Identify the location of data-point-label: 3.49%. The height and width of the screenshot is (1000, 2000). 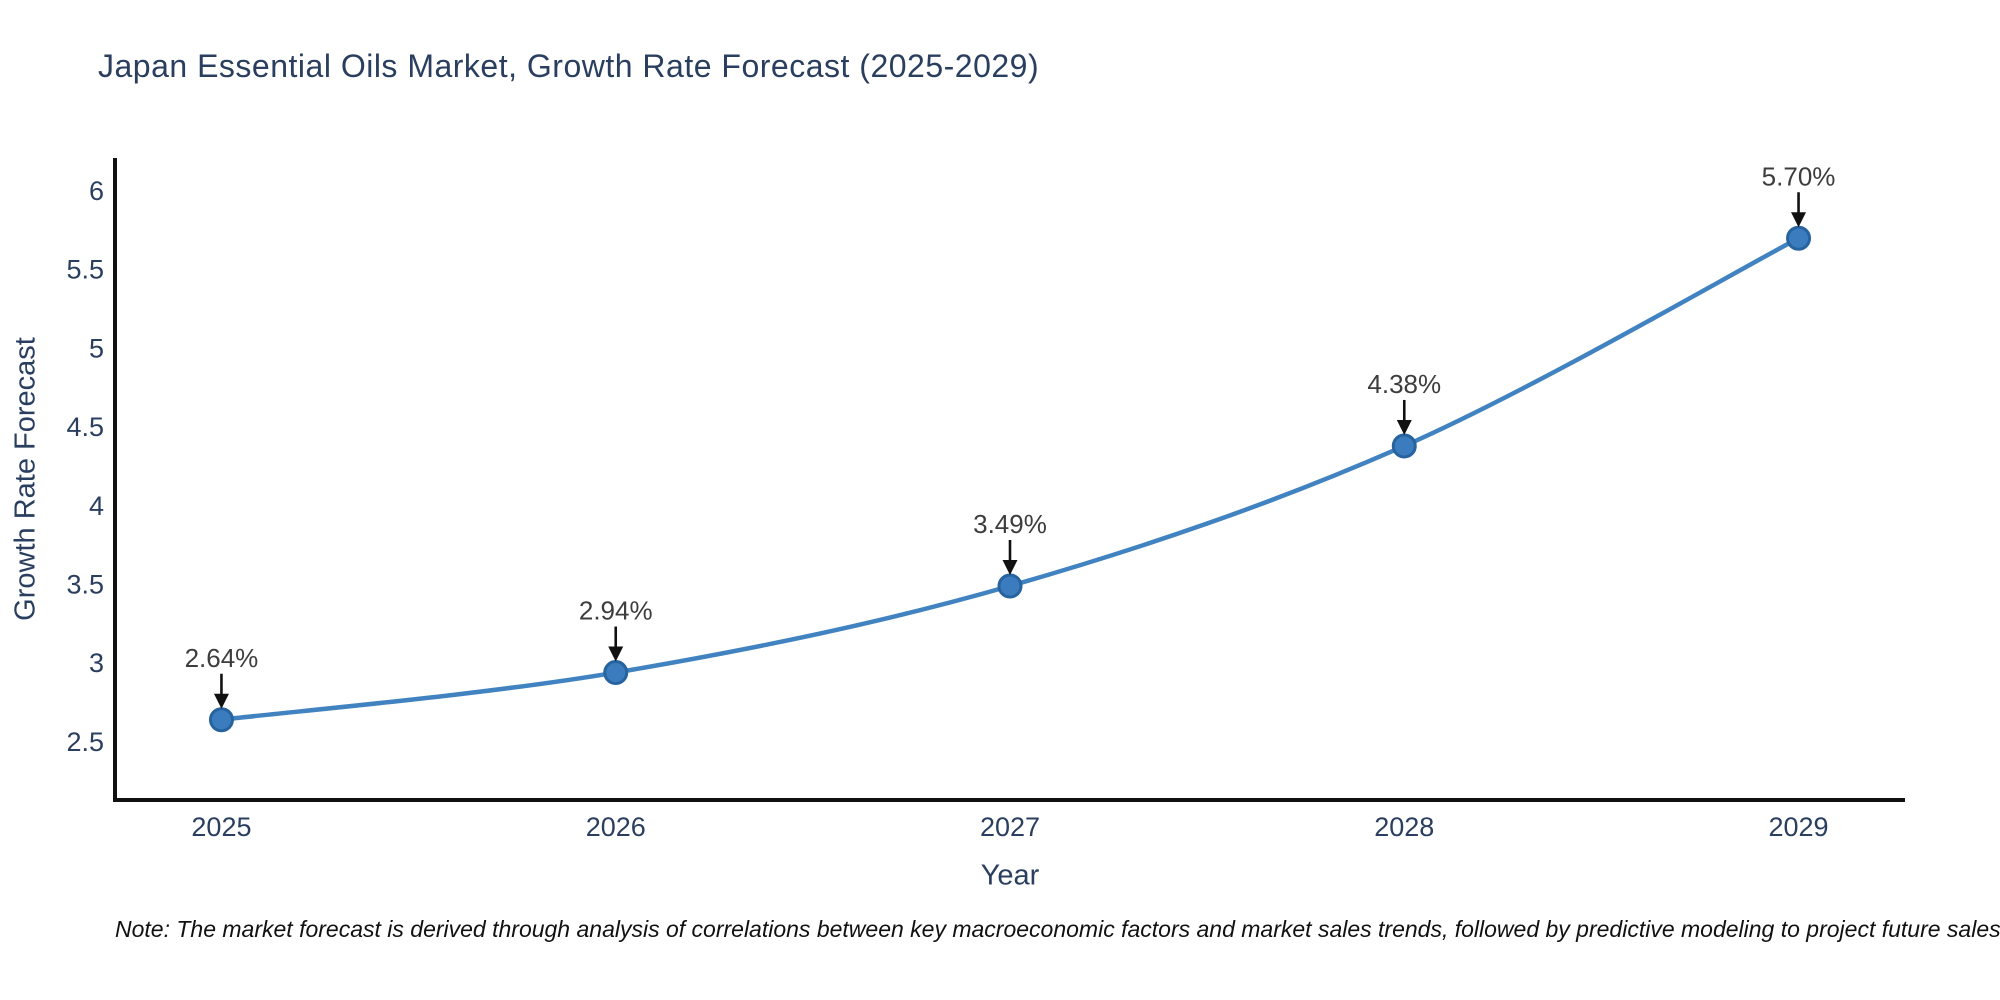
(1010, 524).